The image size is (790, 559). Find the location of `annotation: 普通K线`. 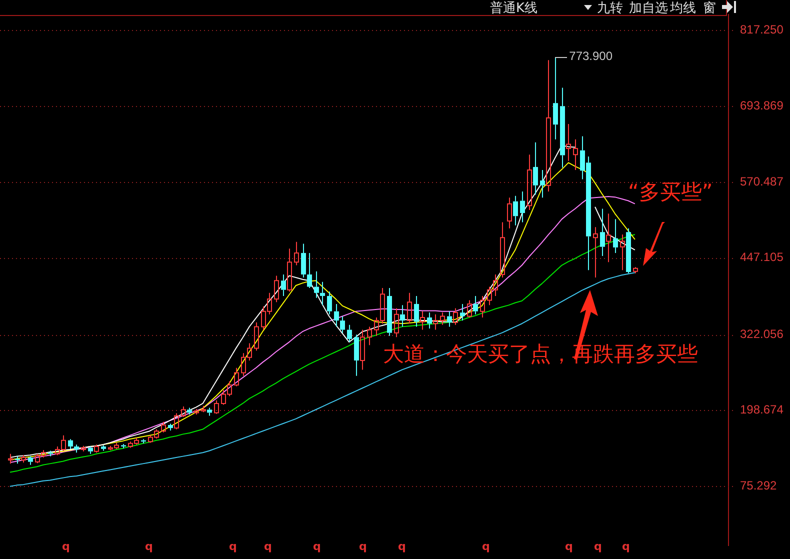

annotation: 普通K线 is located at coordinates (514, 8).